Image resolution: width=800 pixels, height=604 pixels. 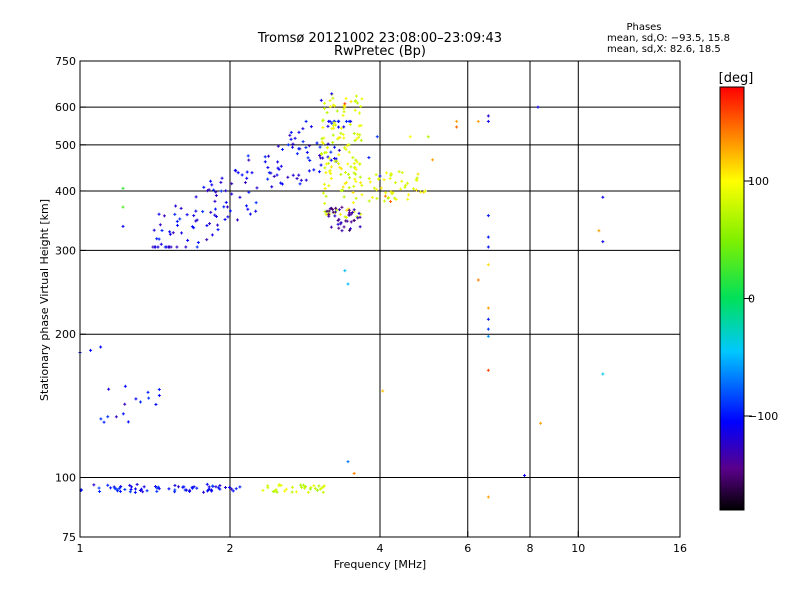 I want to click on y-tick-label: 200, so click(x=65, y=334).